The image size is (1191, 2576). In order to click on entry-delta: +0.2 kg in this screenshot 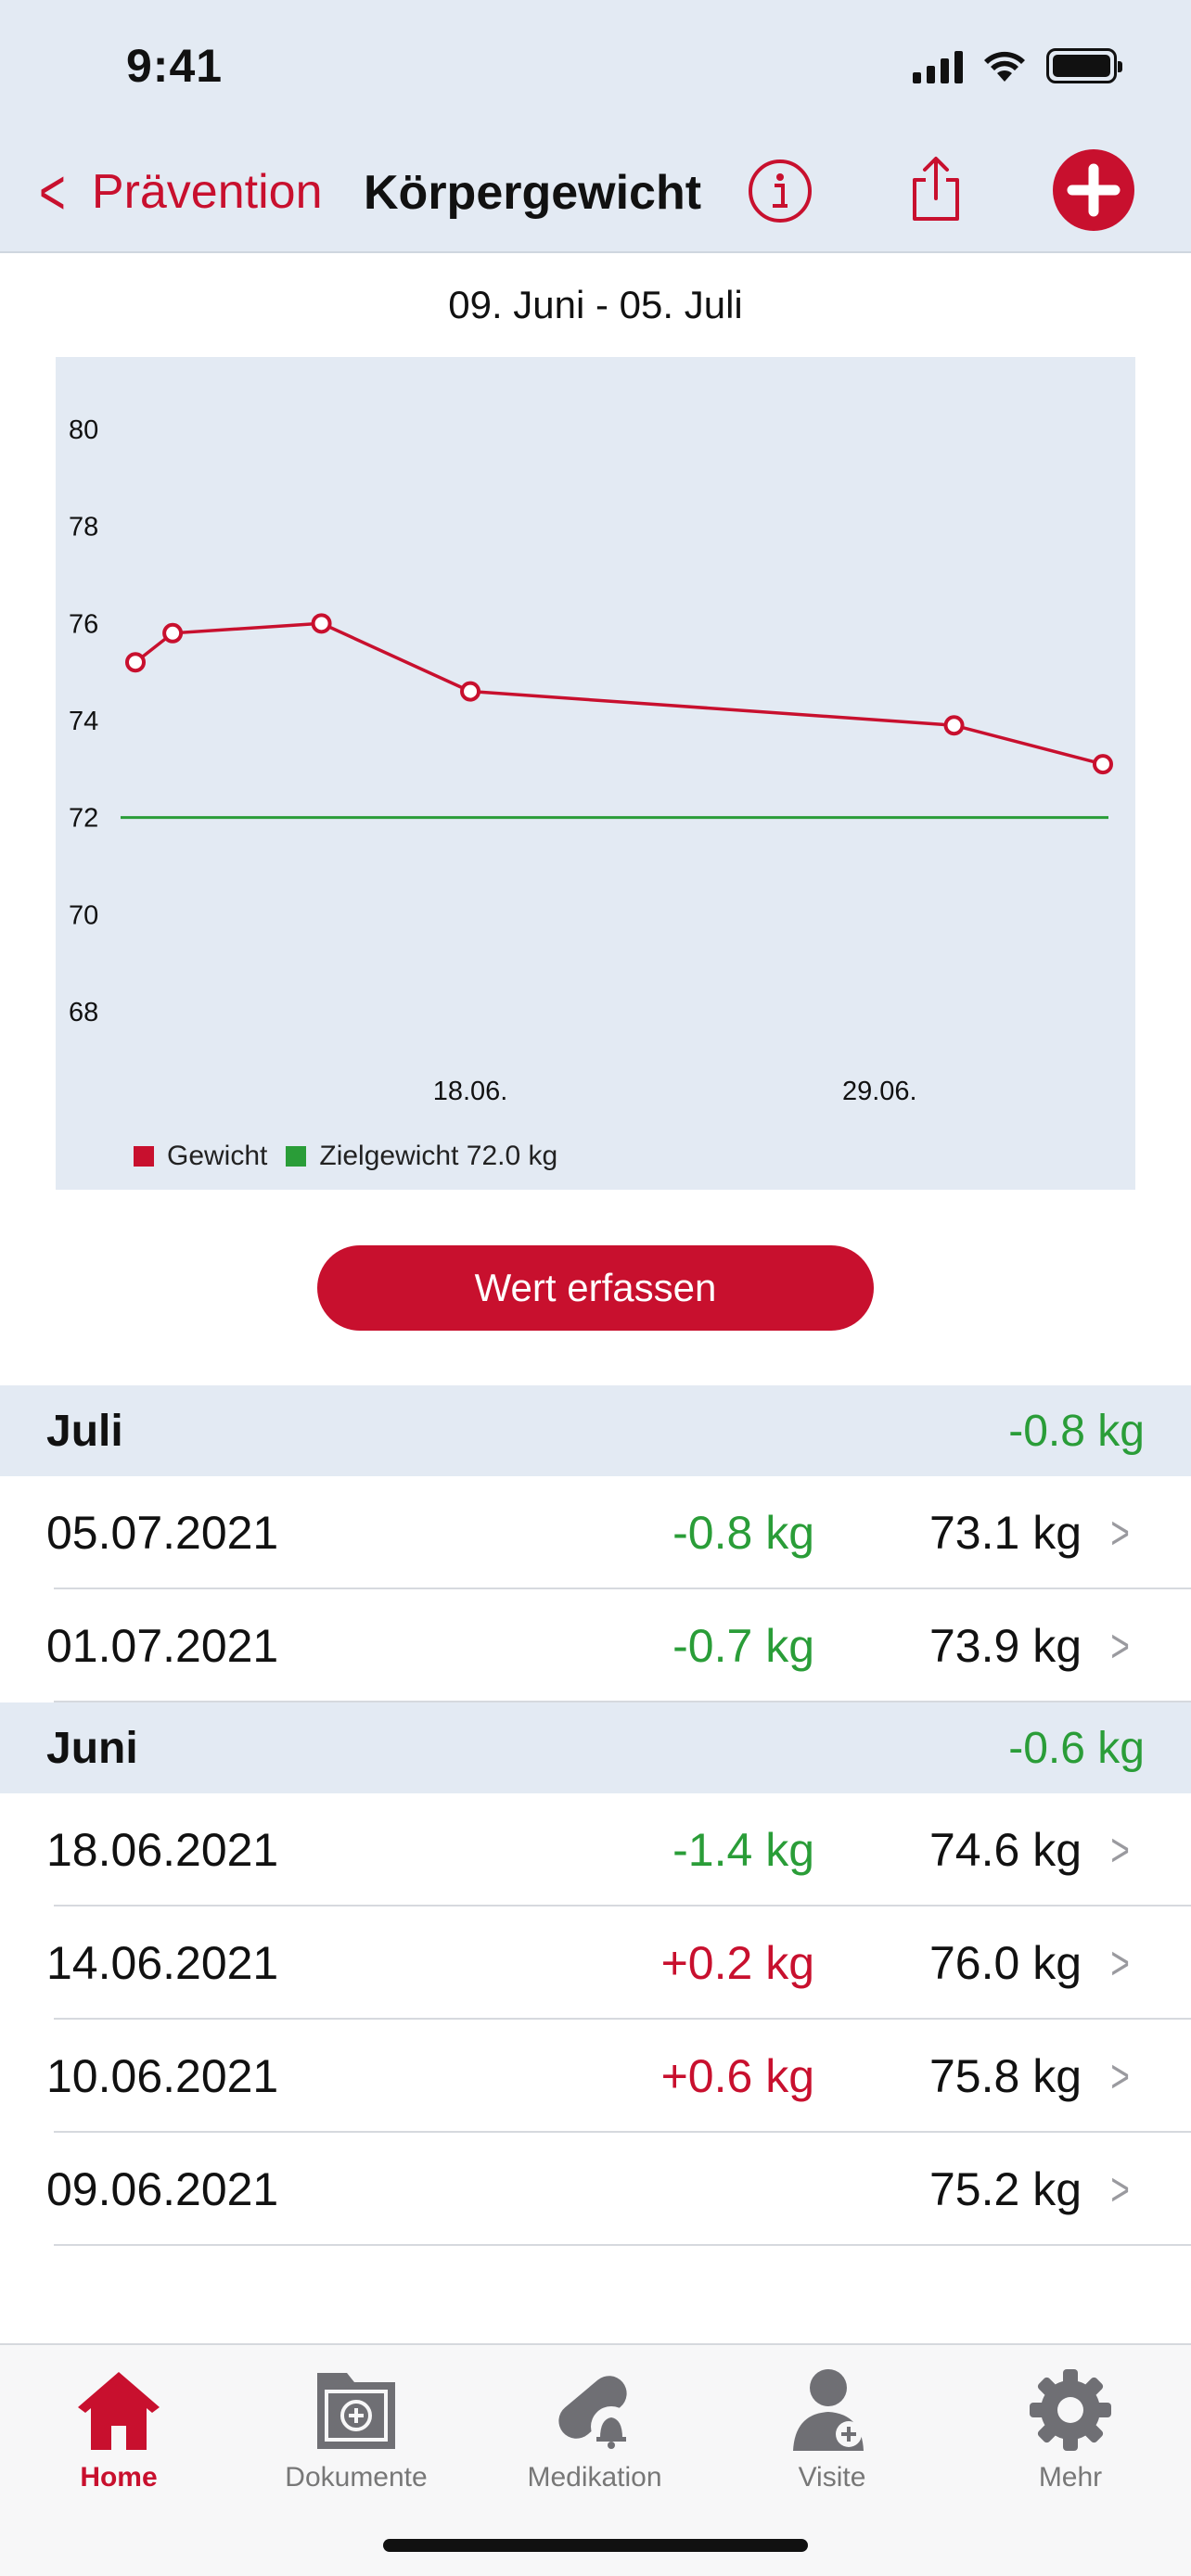, I will do `click(737, 1963)`.